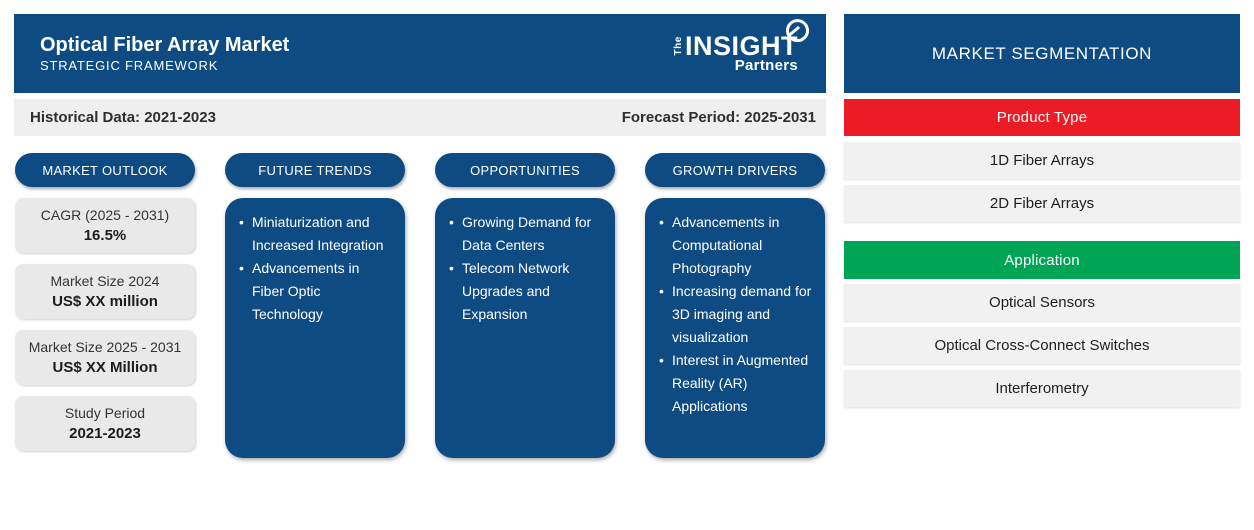 The height and width of the screenshot is (530, 1254). What do you see at coordinates (123, 117) in the screenshot?
I see `historical-data-label: Historical Data: 2021-2023` at bounding box center [123, 117].